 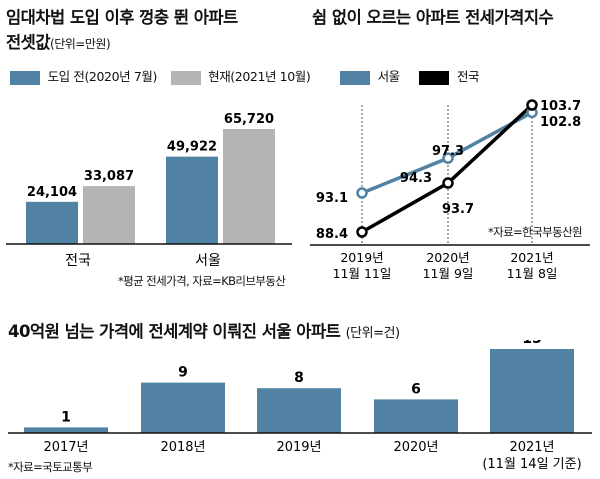 I want to click on bar-nationwide-before, so click(x=52, y=222).